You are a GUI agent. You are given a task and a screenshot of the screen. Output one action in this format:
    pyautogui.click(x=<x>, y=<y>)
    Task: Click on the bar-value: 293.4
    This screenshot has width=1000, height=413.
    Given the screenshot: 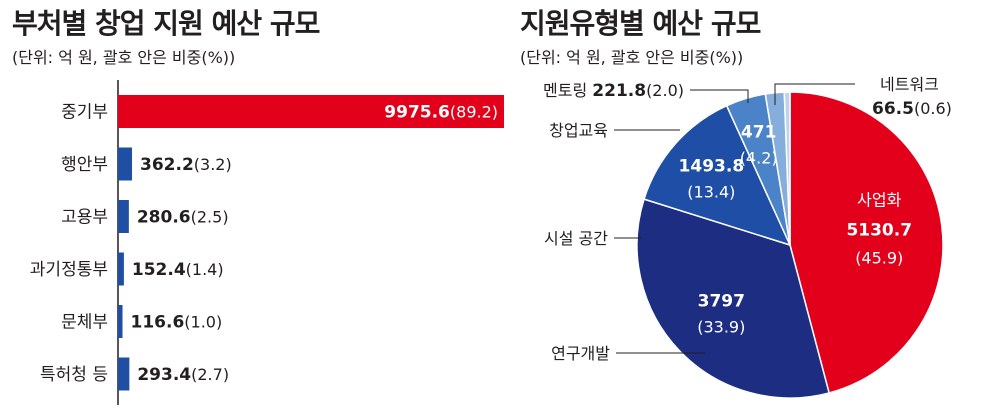 What is the action you would take?
    pyautogui.click(x=164, y=375)
    